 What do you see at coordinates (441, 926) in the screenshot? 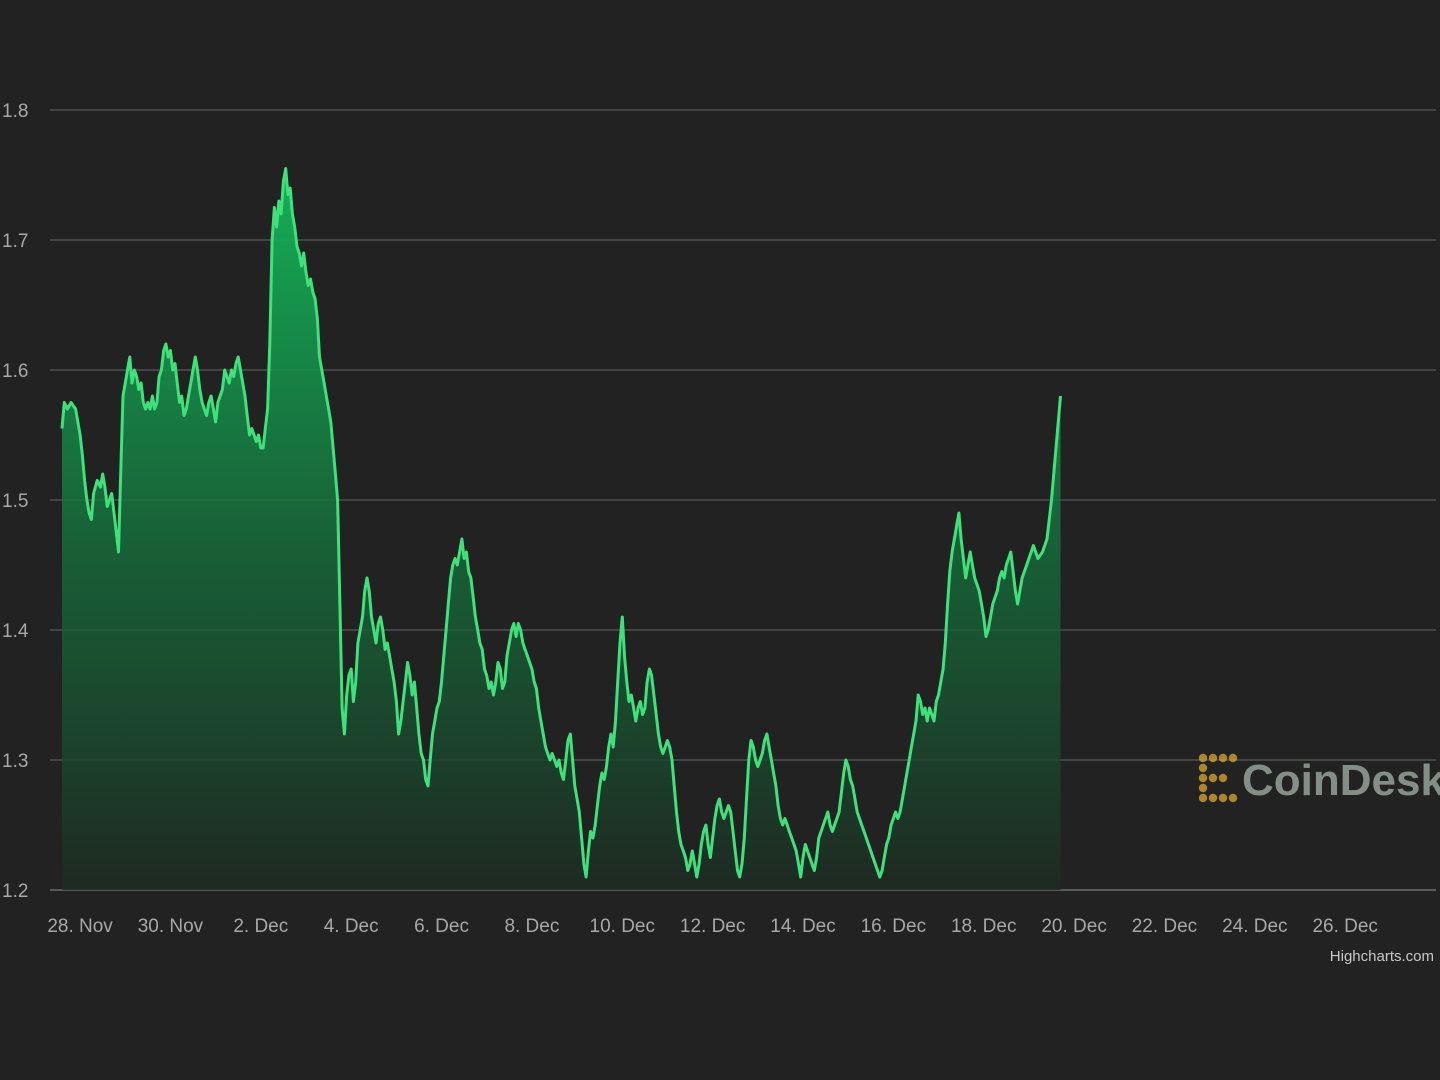
I see `x-tick-label: 6. Dec` at bounding box center [441, 926].